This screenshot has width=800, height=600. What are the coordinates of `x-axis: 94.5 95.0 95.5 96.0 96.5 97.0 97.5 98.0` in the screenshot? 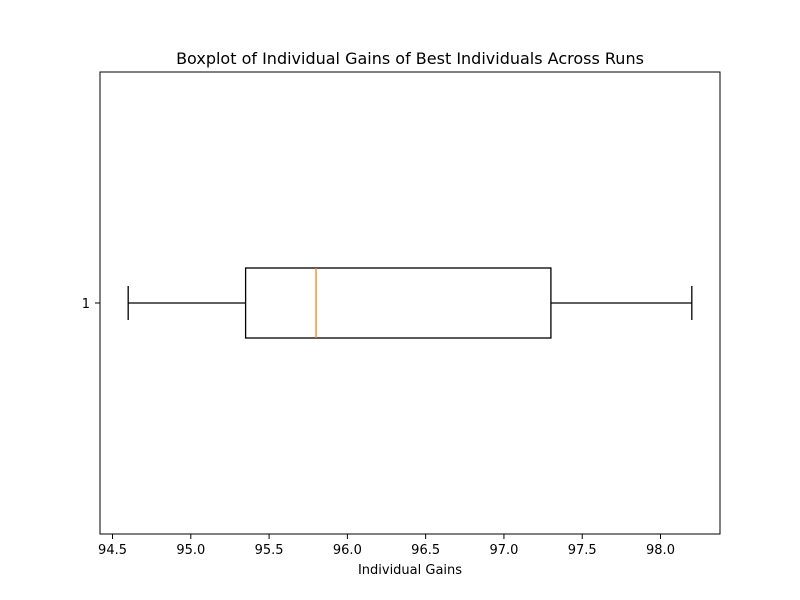 It's located at (386, 546).